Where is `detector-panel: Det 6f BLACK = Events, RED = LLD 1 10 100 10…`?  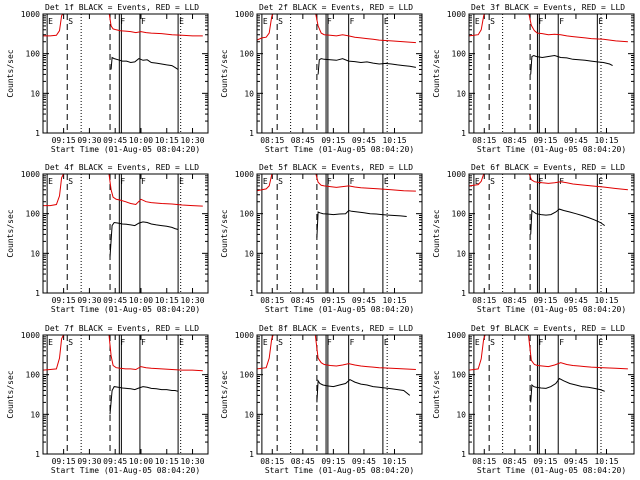
detector-panel: Det 6f BLACK = Events, RED = LLD 1 10 100 10… is located at coordinates (533, 238).